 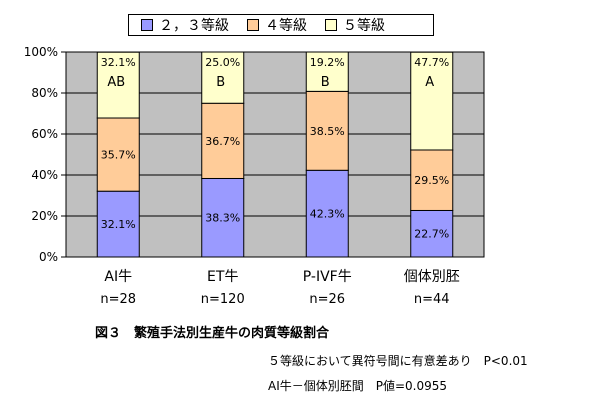 What do you see at coordinates (223, 299) in the screenshot?
I see `category-n-label: n=120` at bounding box center [223, 299].